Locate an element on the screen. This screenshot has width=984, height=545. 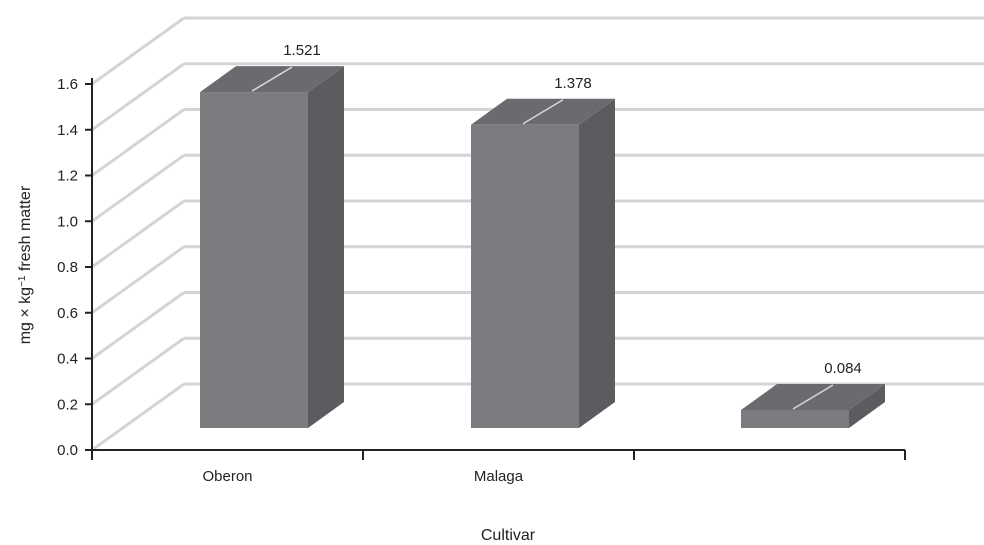
bar-unnamed is located at coordinates (813, 406).